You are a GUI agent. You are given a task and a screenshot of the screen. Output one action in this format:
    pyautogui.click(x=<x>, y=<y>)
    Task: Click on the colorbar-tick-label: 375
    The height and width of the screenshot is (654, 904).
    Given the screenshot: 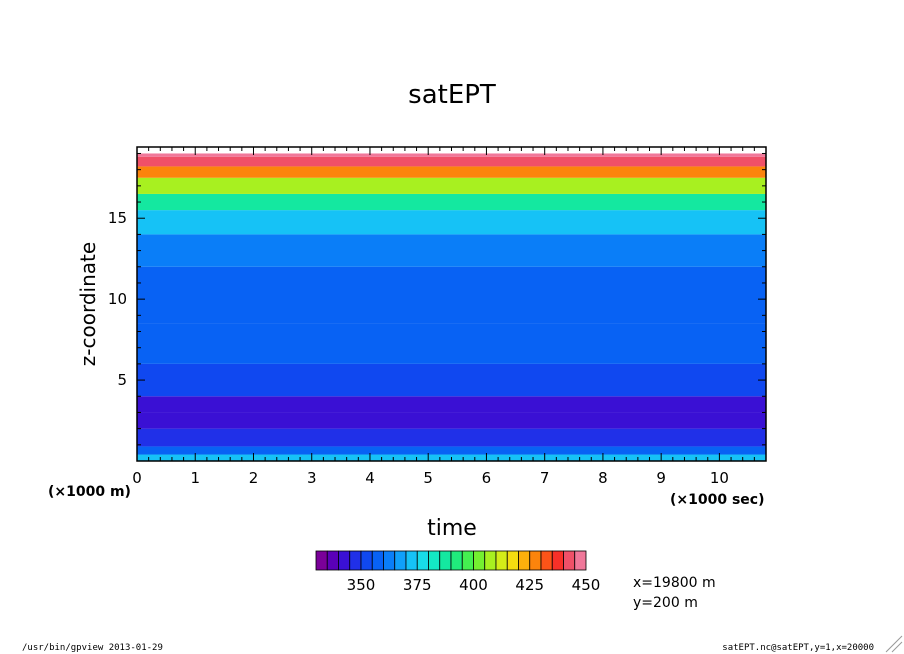 What is the action you would take?
    pyautogui.click(x=417, y=585)
    